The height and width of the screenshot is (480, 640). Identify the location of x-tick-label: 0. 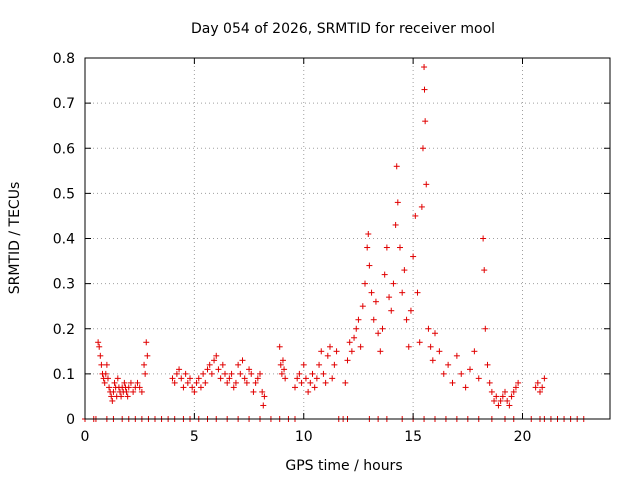
(85, 437).